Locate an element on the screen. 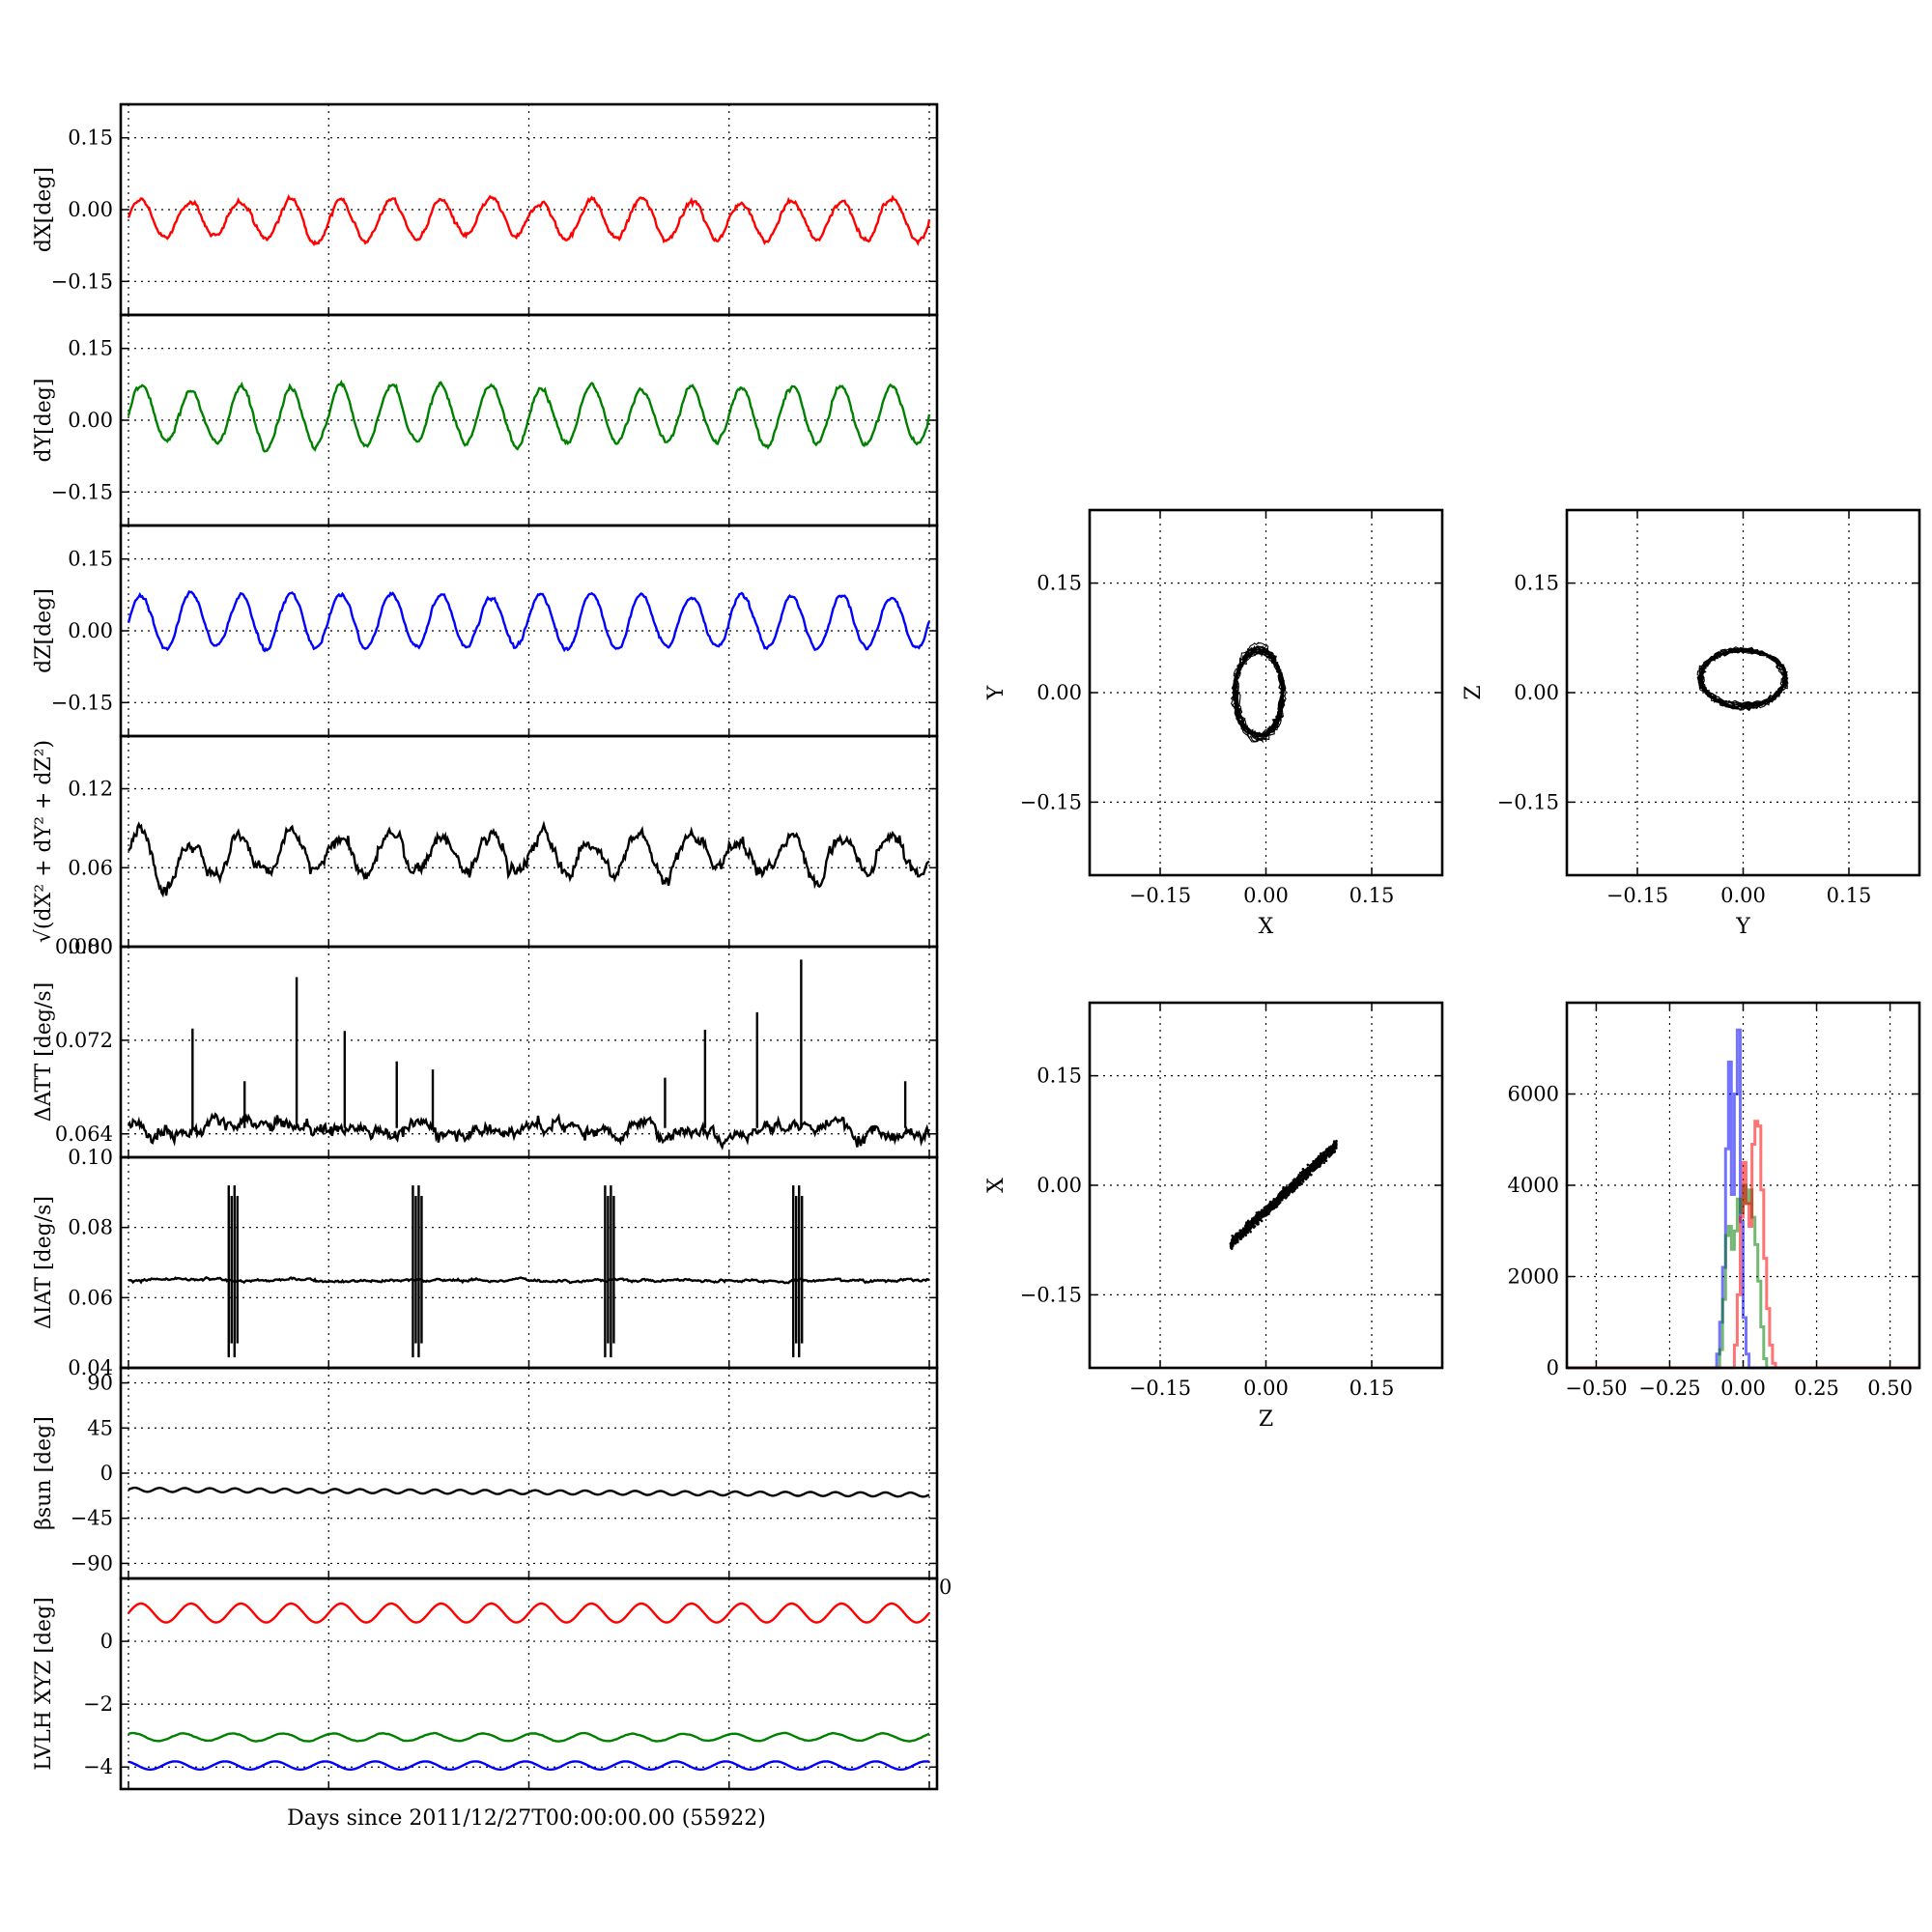 This screenshot has width=1932, height=1932. x-axis-label: Y is located at coordinates (1742, 927).